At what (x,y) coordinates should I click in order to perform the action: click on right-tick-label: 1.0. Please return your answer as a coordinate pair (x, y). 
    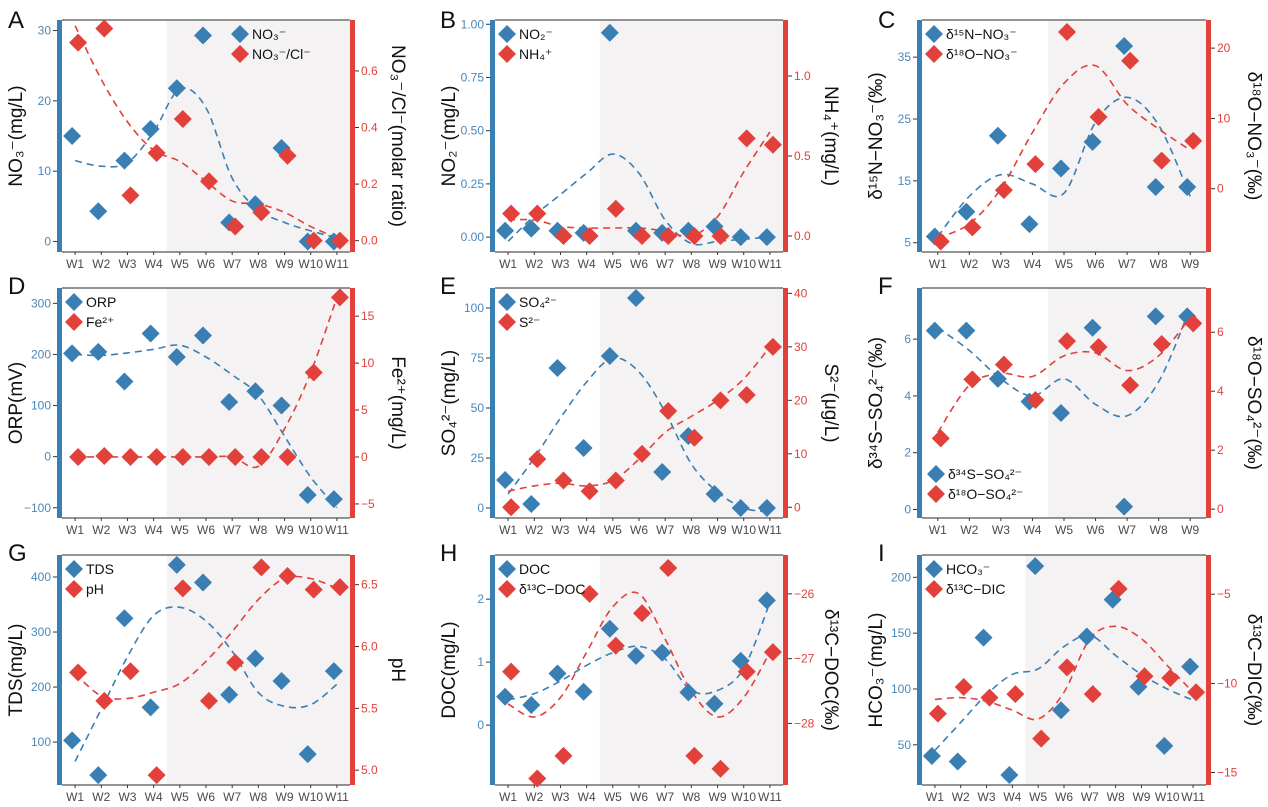
    Looking at the image, I should click on (802, 76).